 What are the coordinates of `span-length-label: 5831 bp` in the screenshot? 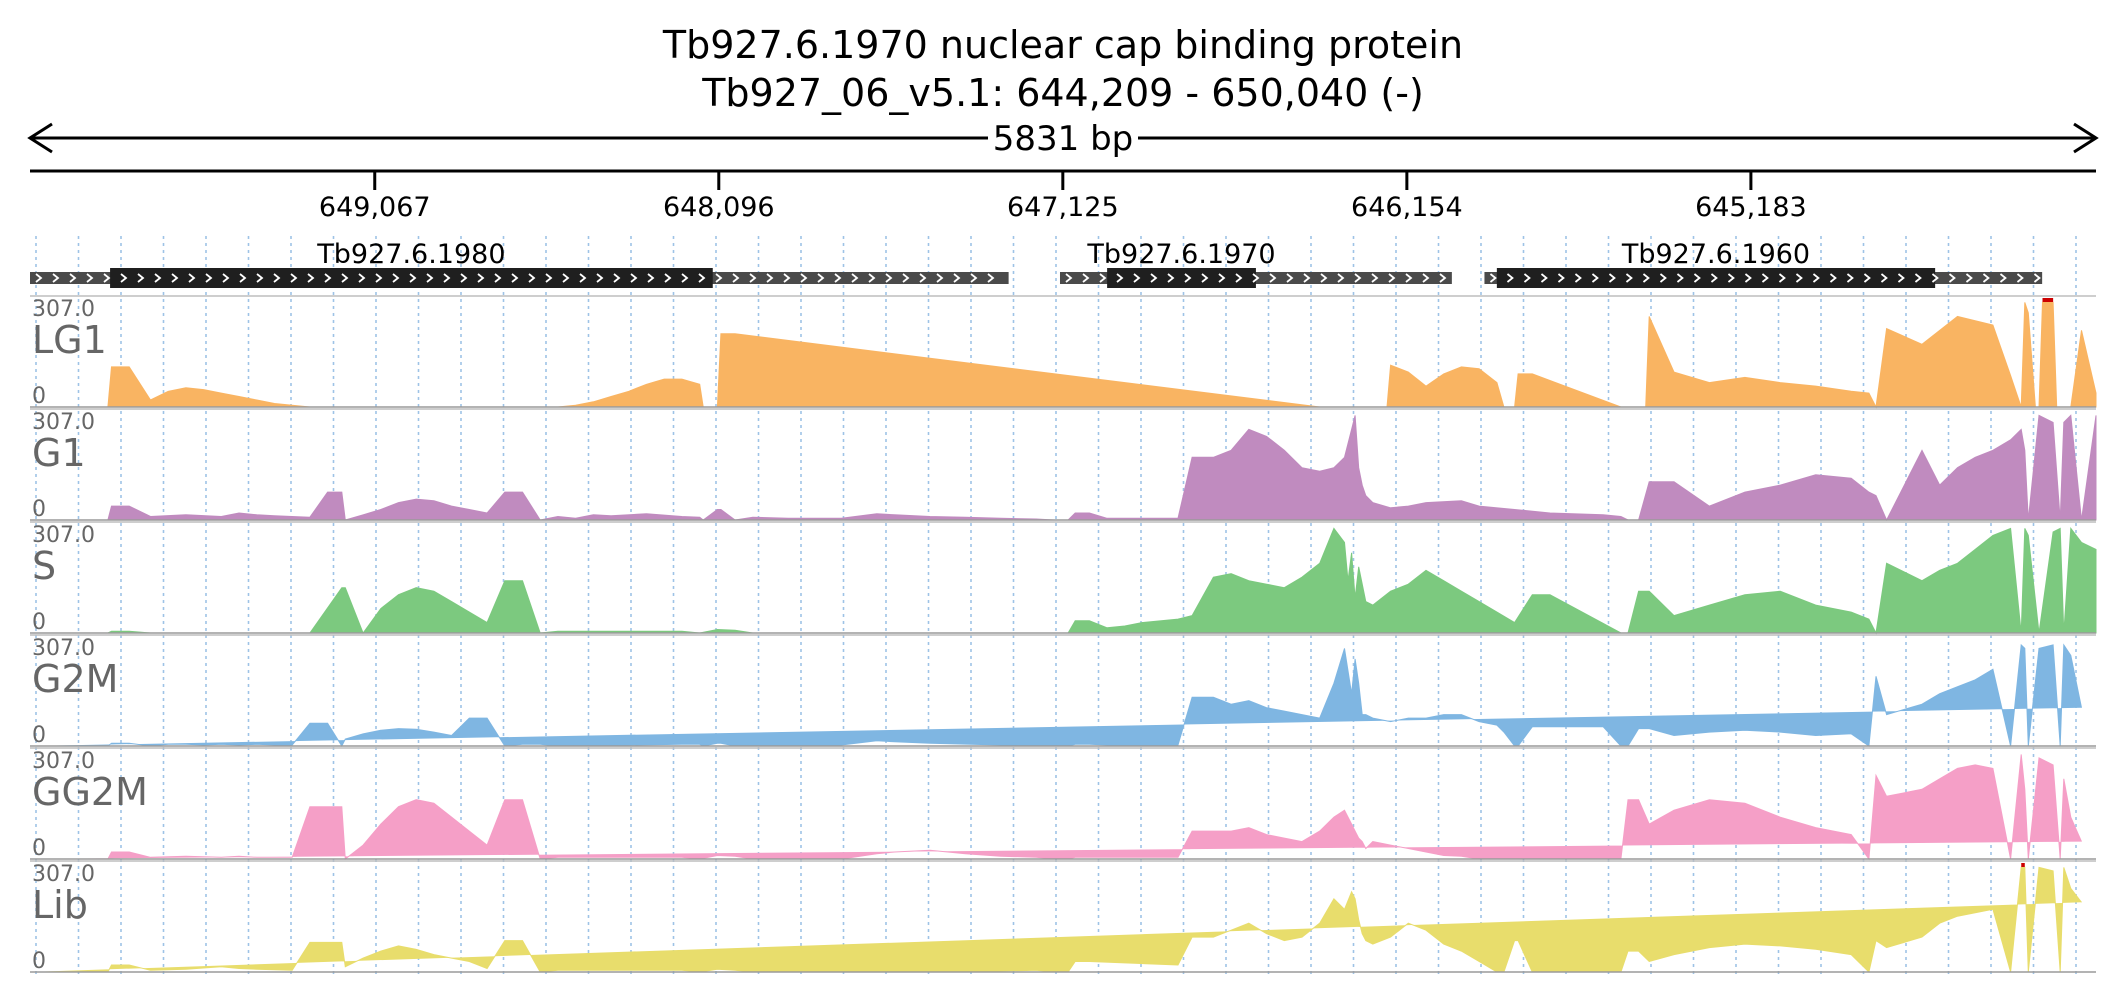 It's located at (1063, 139).